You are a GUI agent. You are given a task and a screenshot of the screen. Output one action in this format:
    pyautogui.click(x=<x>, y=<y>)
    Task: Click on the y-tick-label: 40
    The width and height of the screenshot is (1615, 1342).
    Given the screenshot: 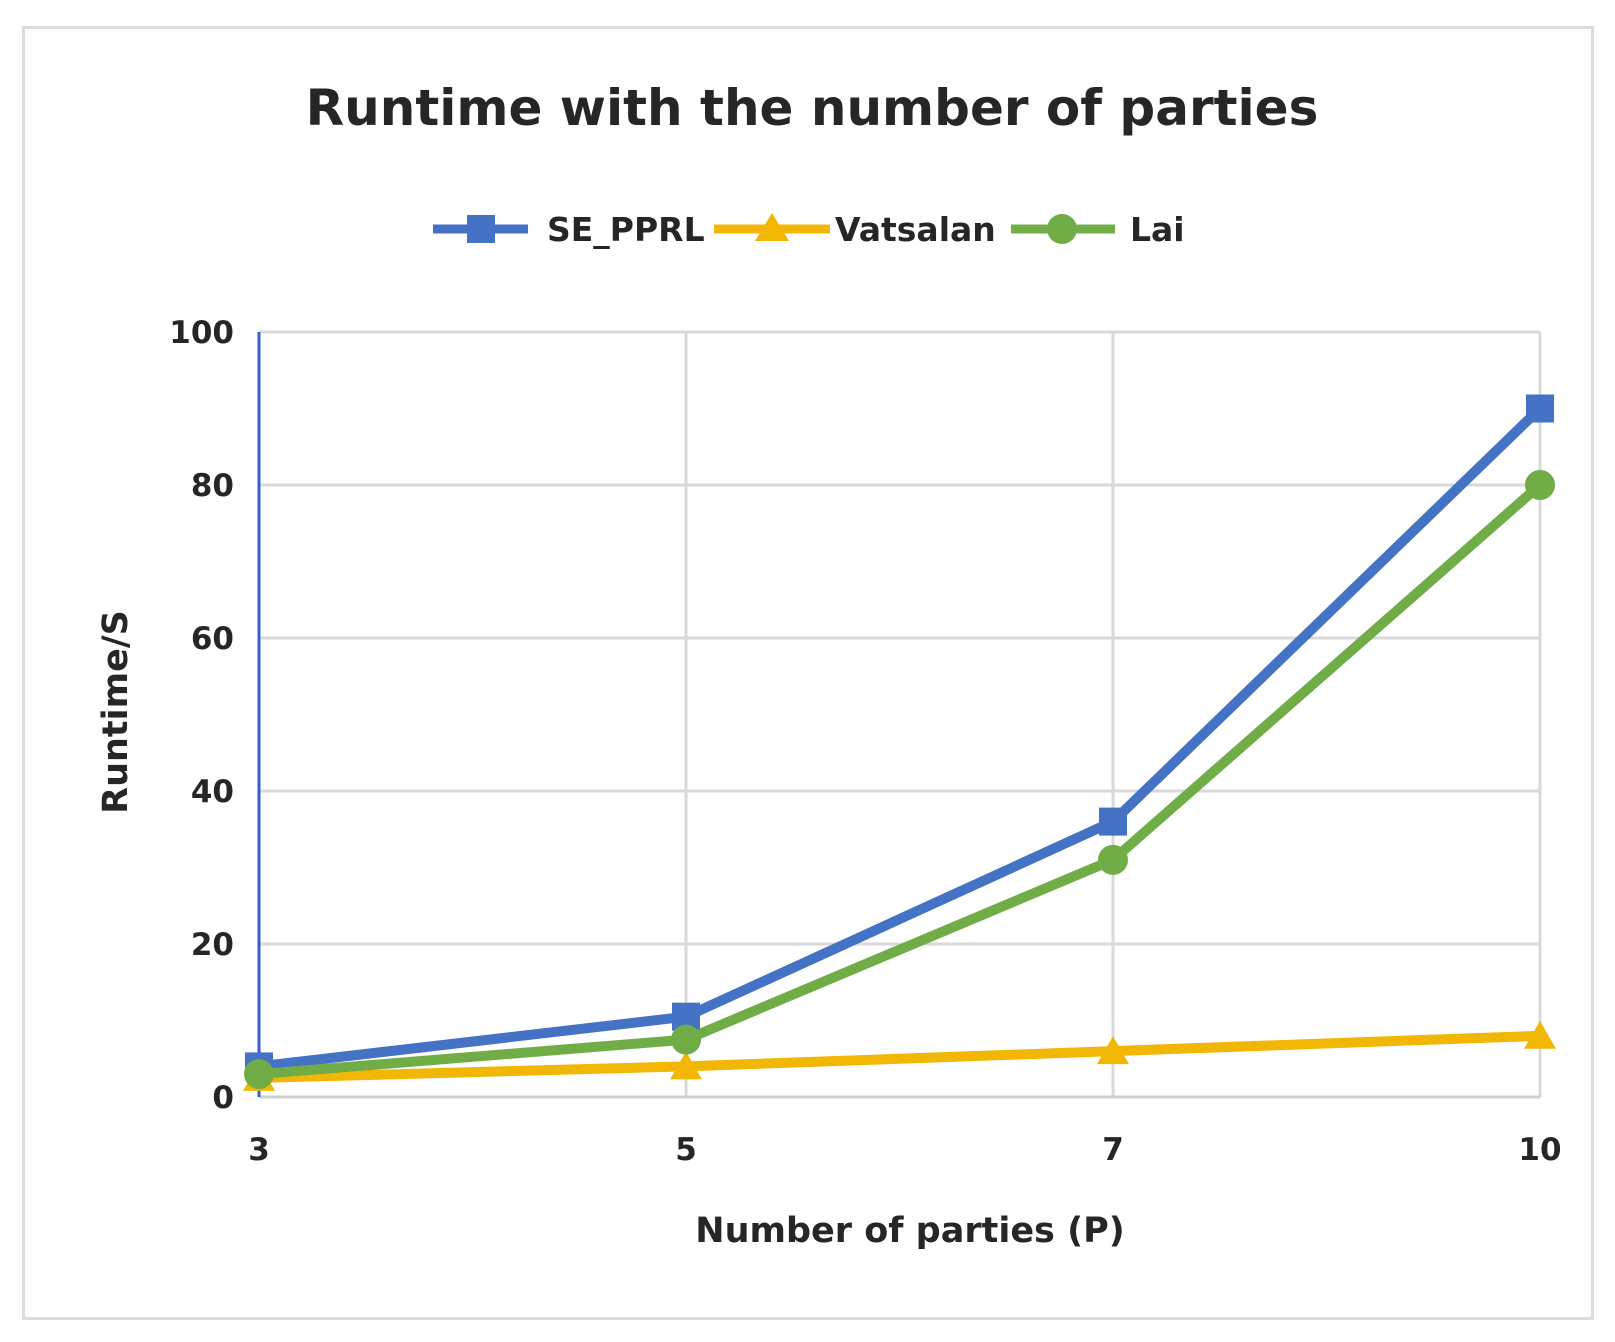 What is the action you would take?
    pyautogui.click(x=212, y=792)
    